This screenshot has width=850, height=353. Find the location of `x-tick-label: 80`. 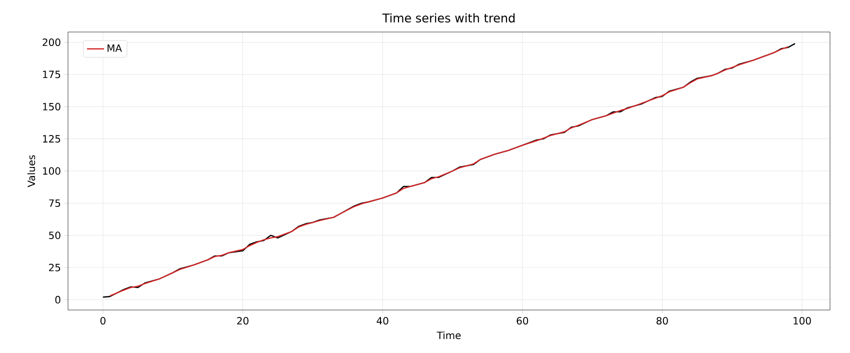

x-tick-label: 80 is located at coordinates (662, 321).